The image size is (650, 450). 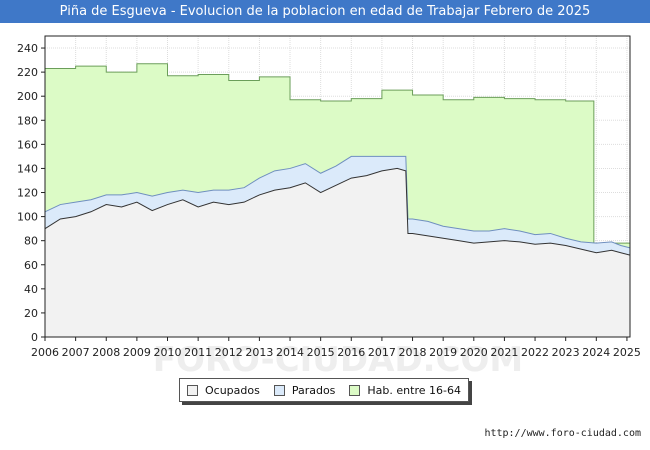 What do you see at coordinates (279, 390) in the screenshot?
I see `legend-swatch-parados` at bounding box center [279, 390].